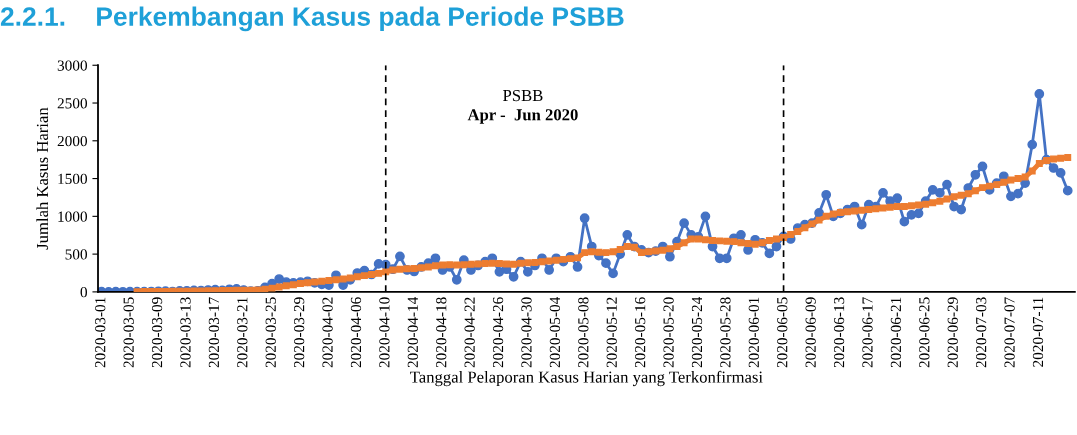 The height and width of the screenshot is (435, 1077). I want to click on x-tick-label: 2020-06-13, so click(839, 332).